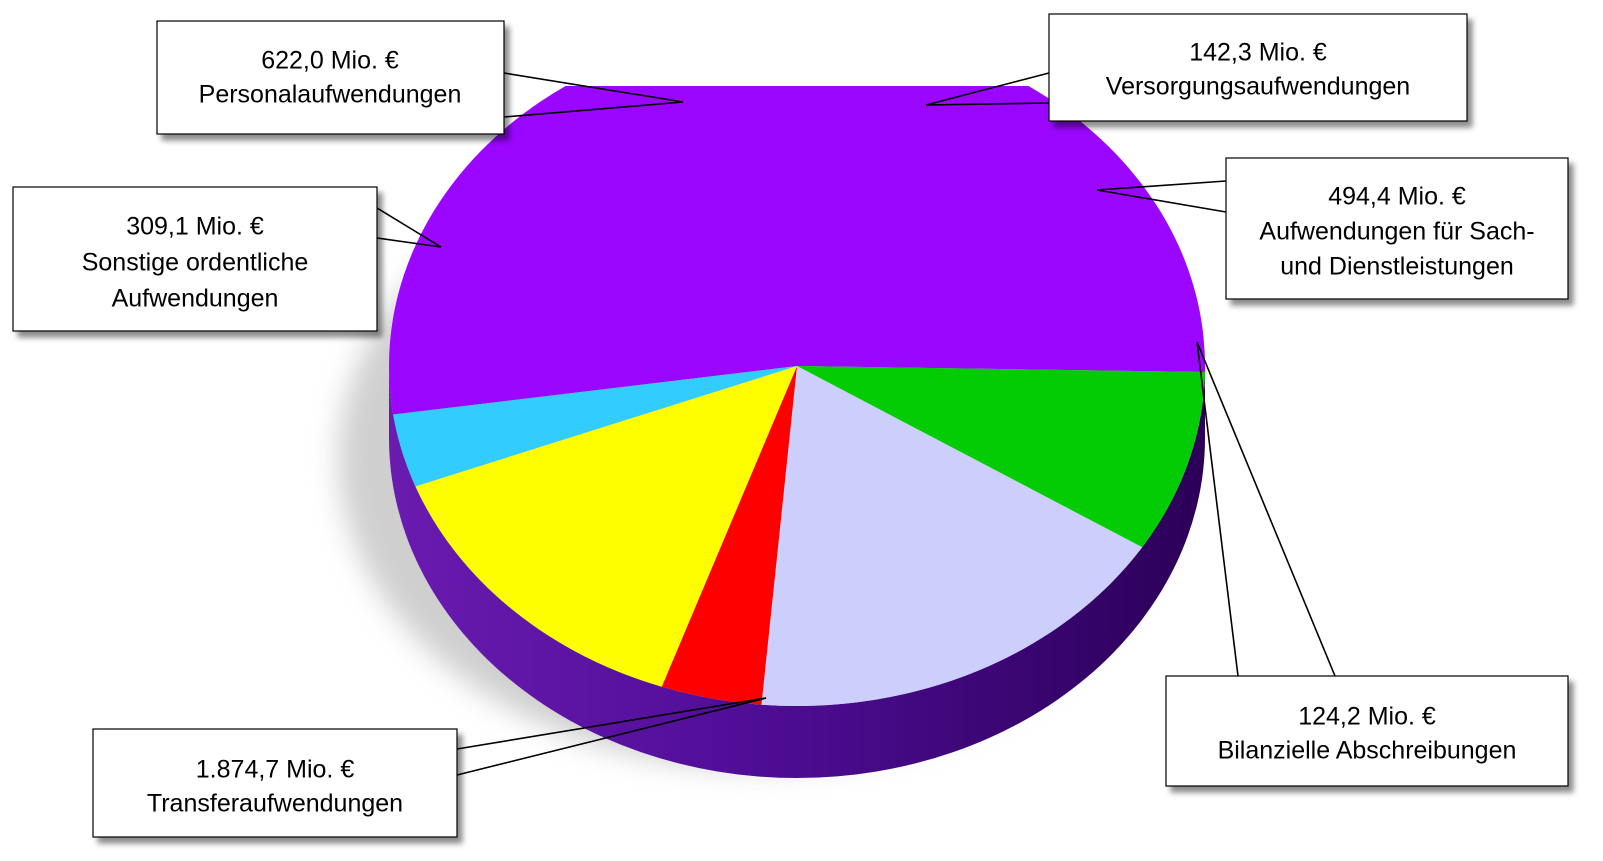 The height and width of the screenshot is (861, 1603). I want to click on pie-slice-bilanzielle-abschreibungen, so click(595, 426).